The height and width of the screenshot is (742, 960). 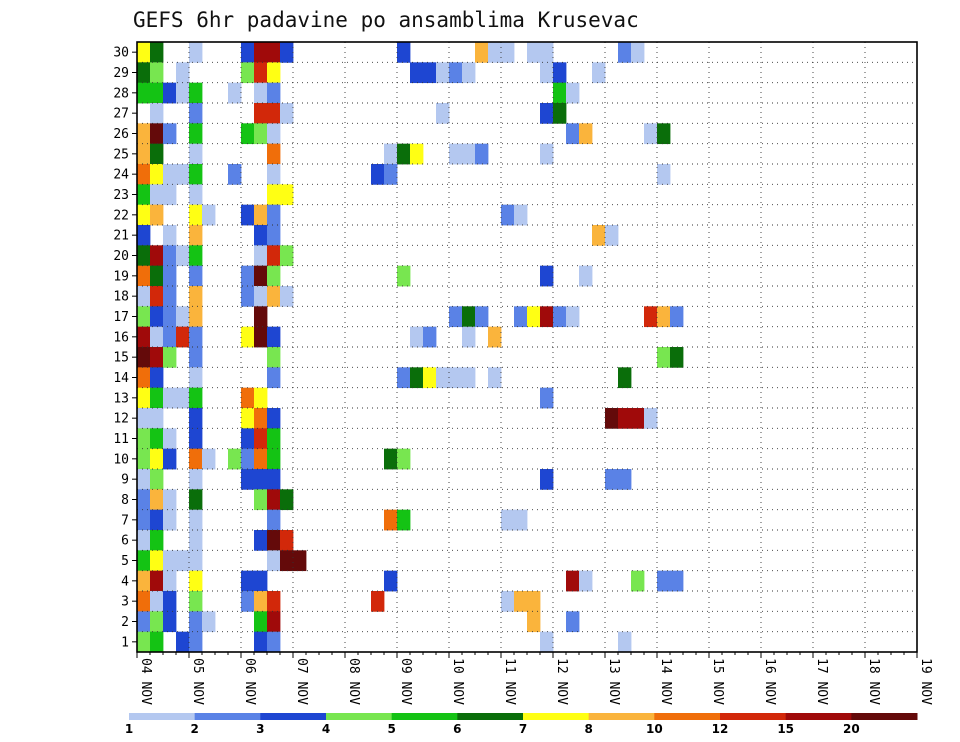 What do you see at coordinates (125, 622) in the screenshot?
I see `y-tick-label: 2` at bounding box center [125, 622].